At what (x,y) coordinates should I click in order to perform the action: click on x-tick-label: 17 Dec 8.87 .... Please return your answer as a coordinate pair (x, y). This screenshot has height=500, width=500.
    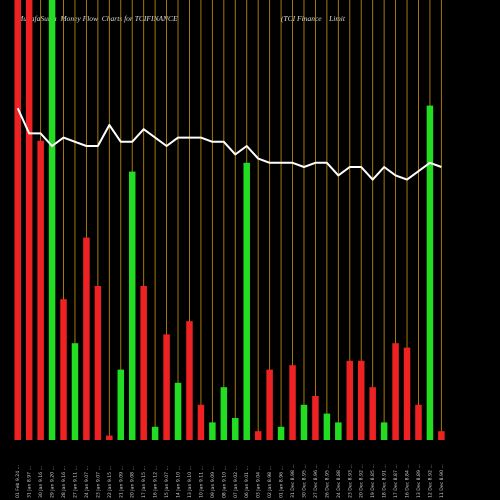
    Looking at the image, I should click on (396, 481).